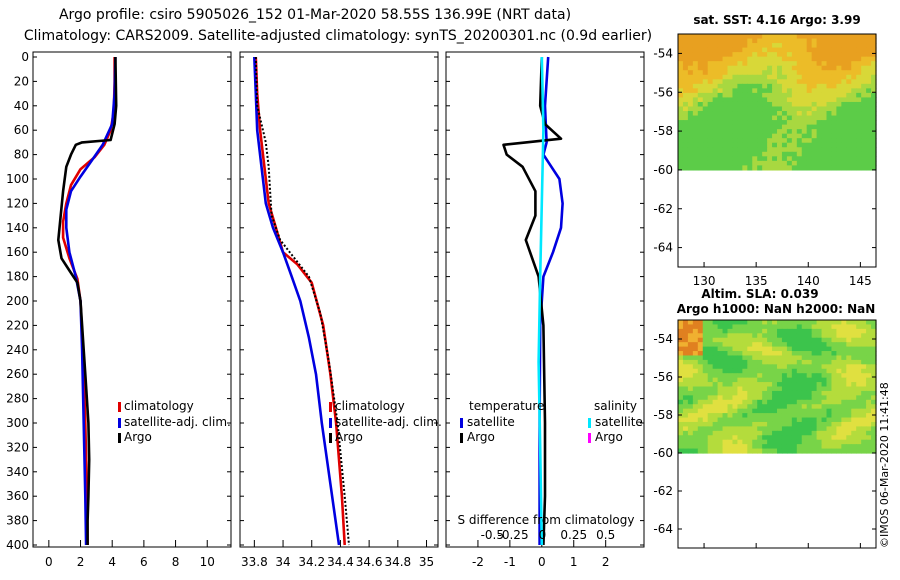  What do you see at coordinates (302, 301) in the screenshot?
I see `series-line-argo` at bounding box center [302, 301].